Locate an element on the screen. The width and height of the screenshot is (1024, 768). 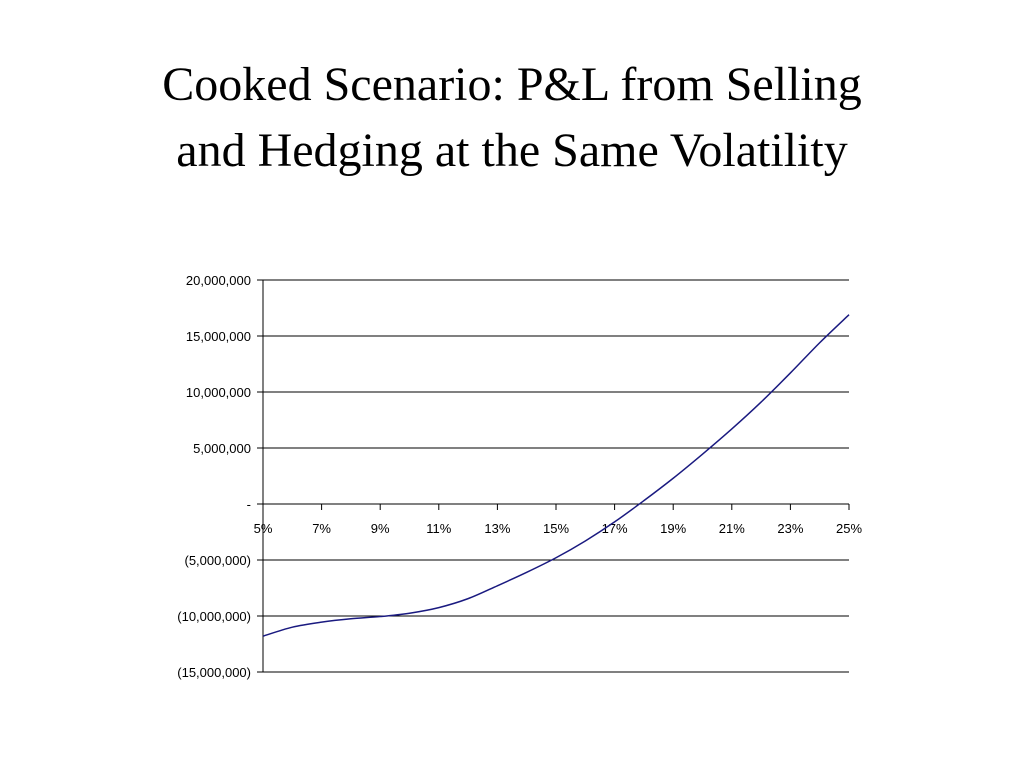
y-tick-label-3: 5,000,000 is located at coordinates (222, 448).